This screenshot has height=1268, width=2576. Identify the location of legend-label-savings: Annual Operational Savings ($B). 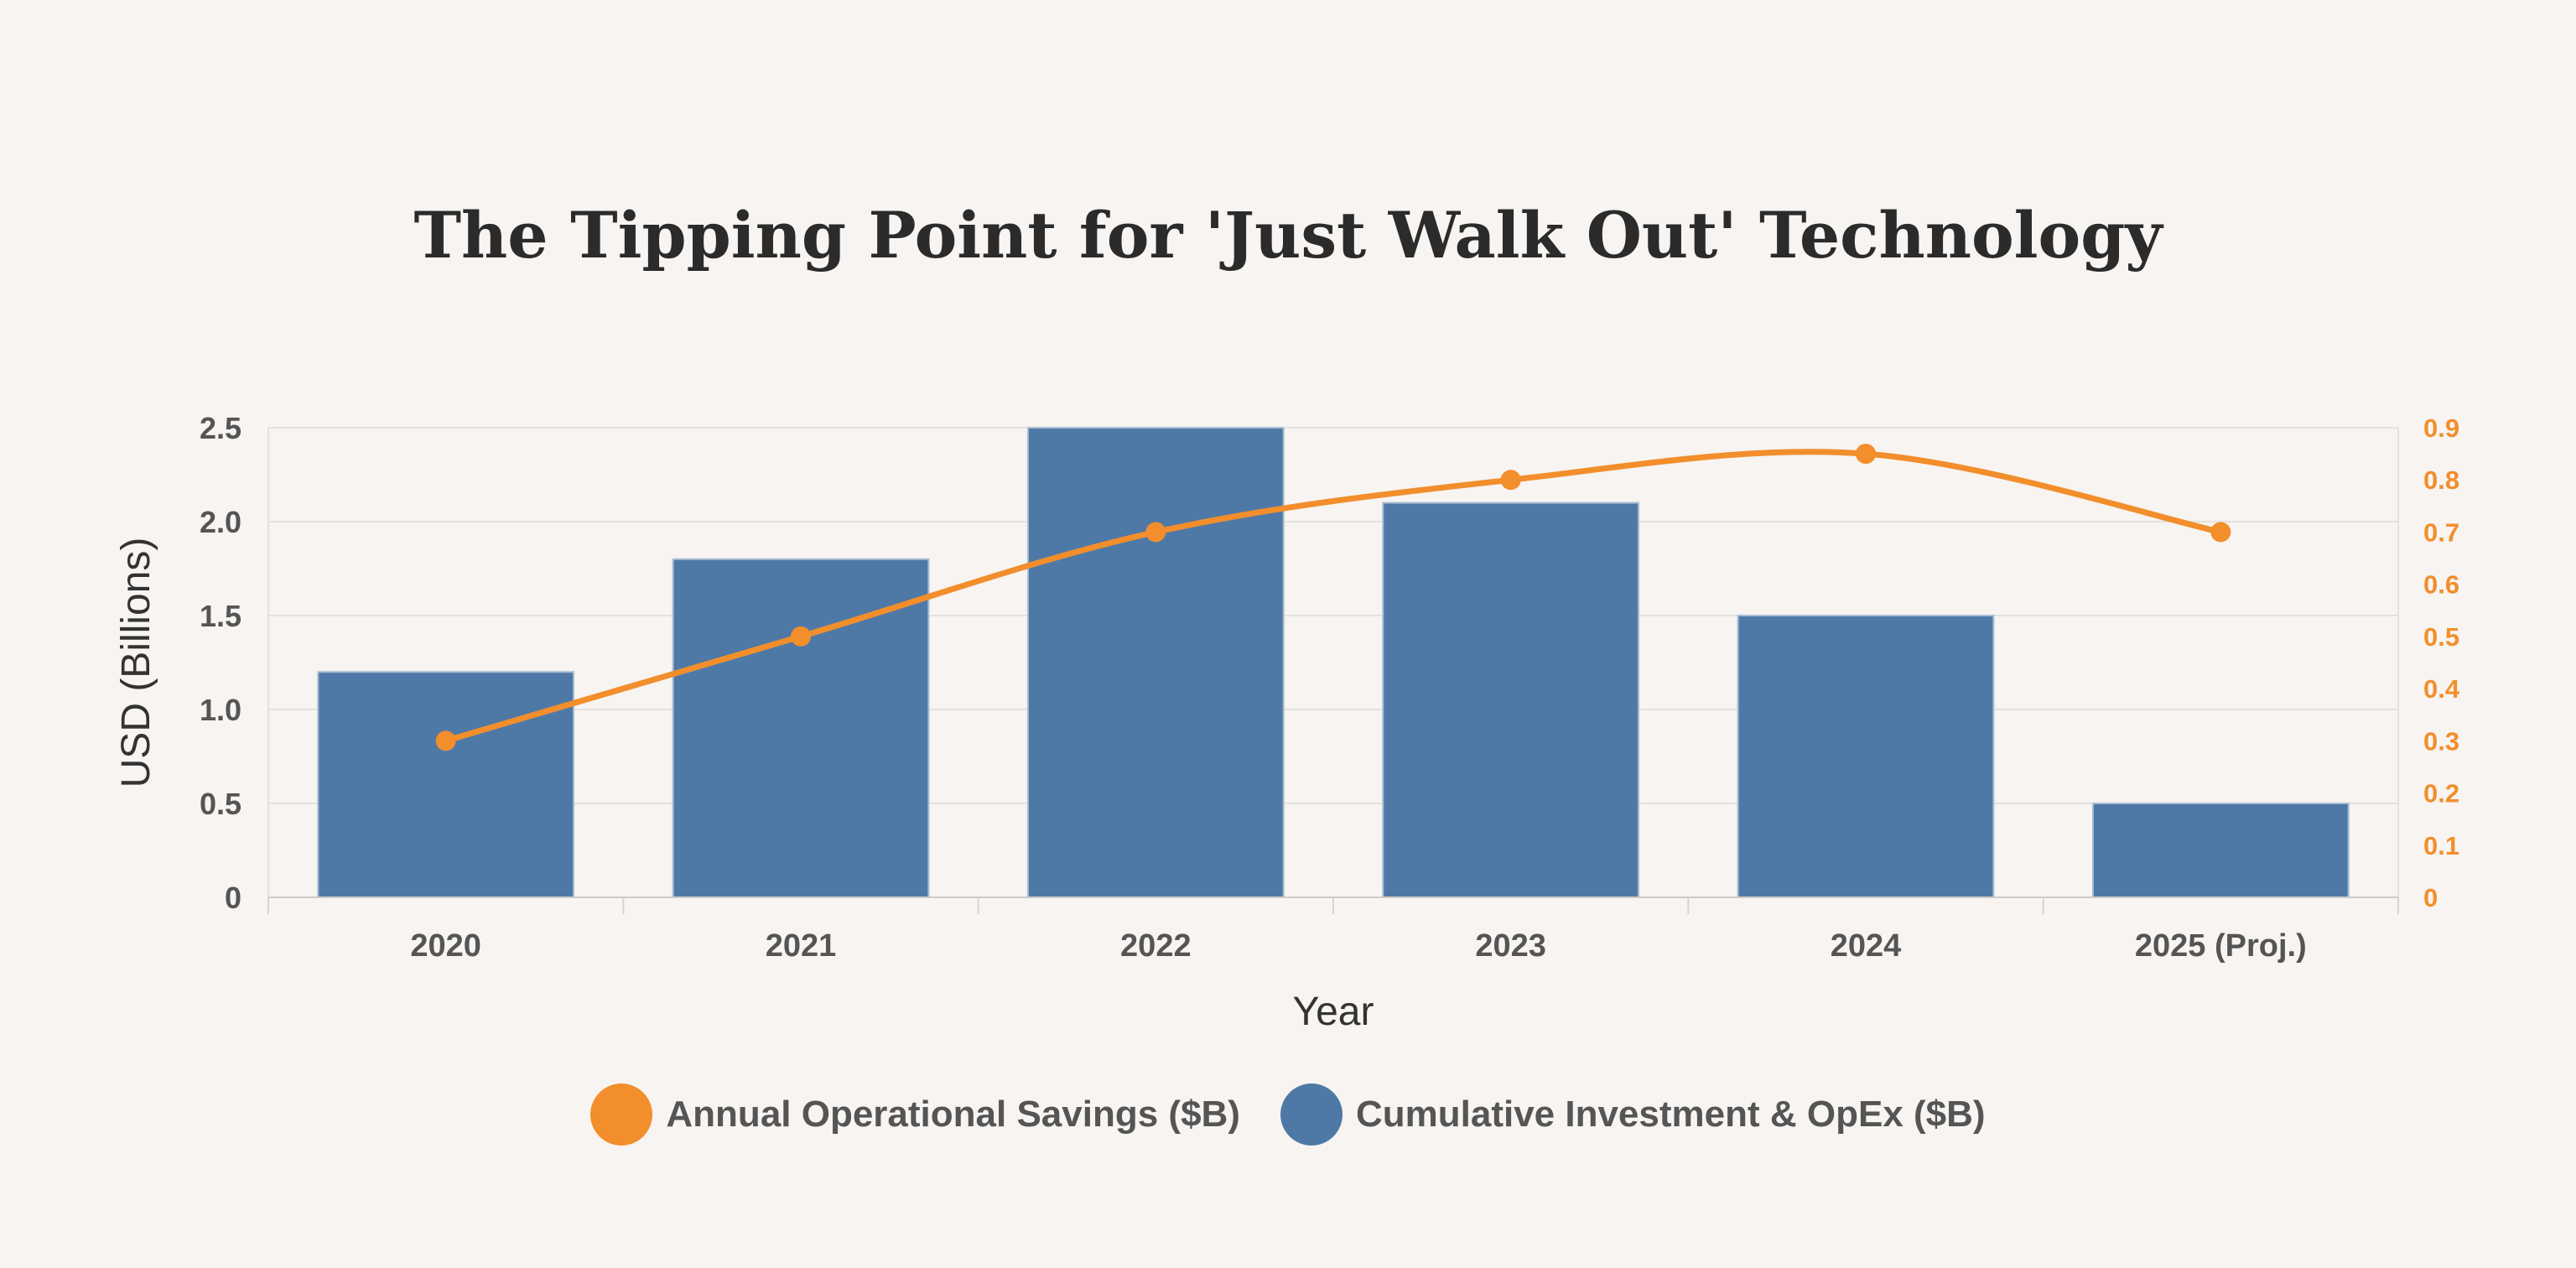
(953, 1114).